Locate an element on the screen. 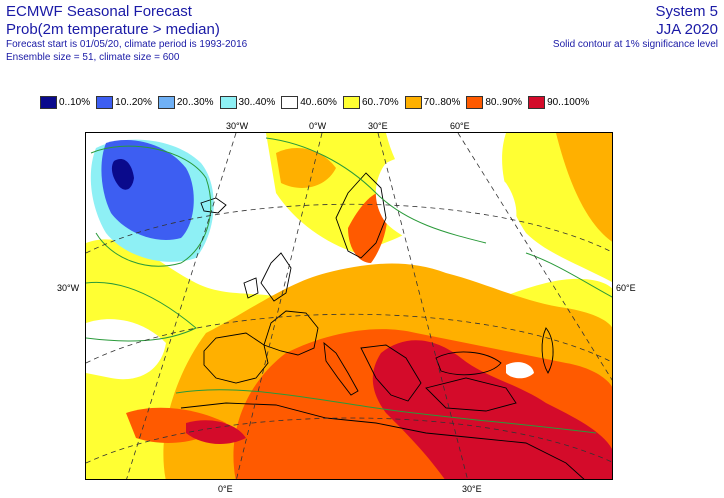  legend-label-3: 30..40% is located at coordinates (257, 102).